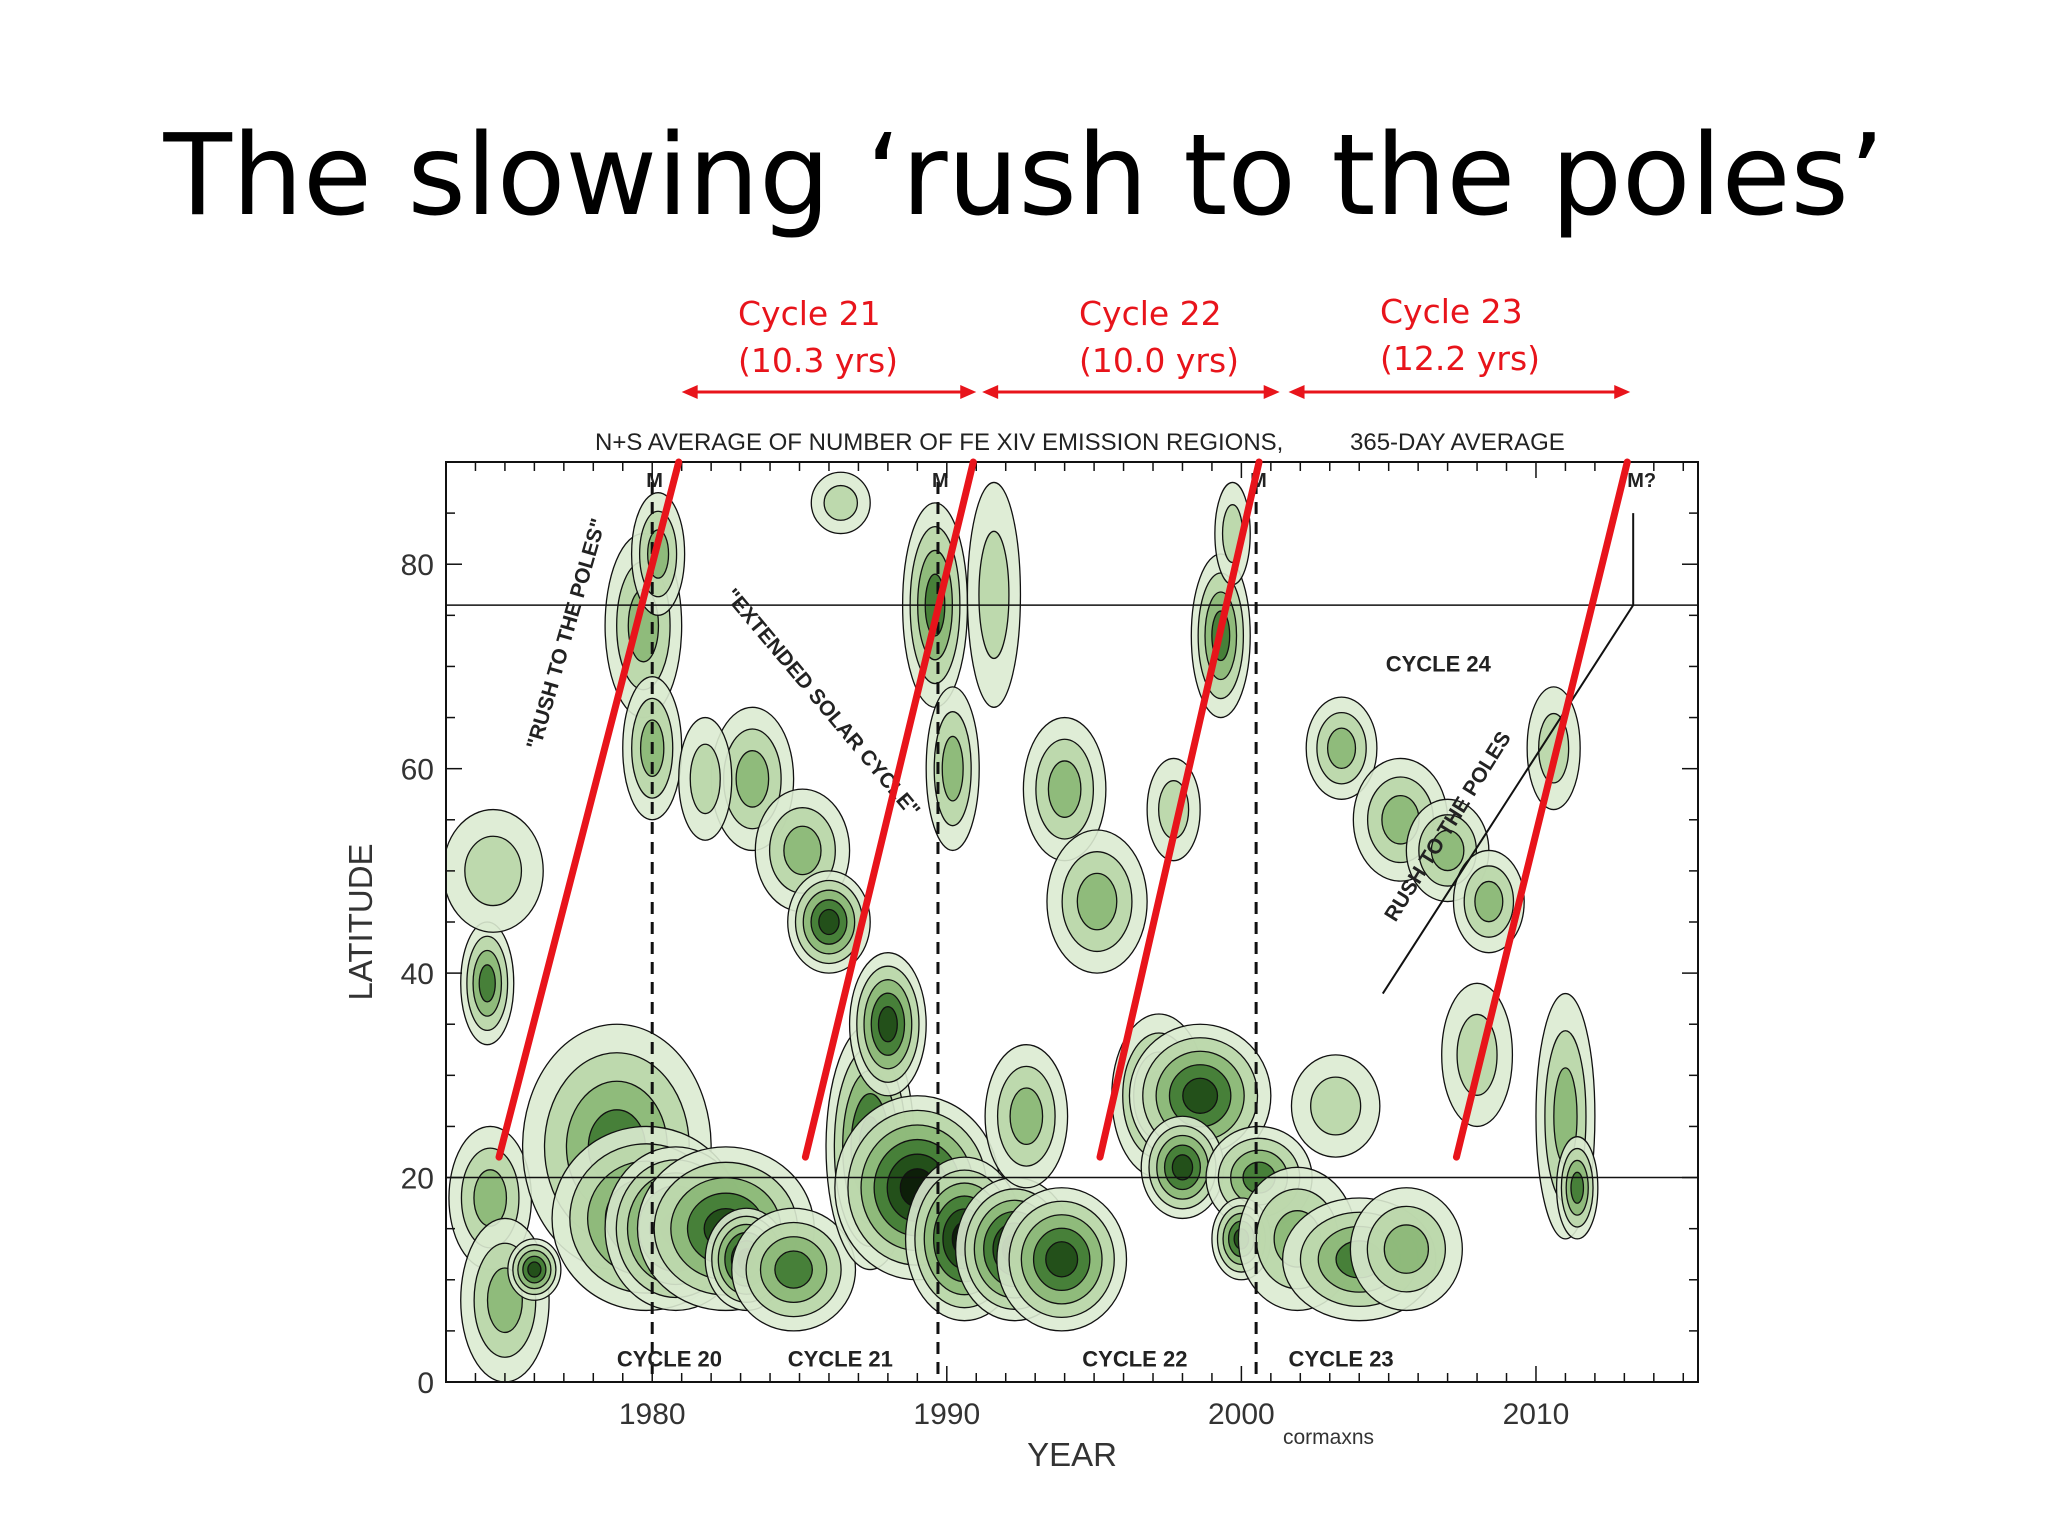  Describe the element at coordinates (1159, 360) in the screenshot. I see `cycle-22-length: (10.0 yrs)` at that location.